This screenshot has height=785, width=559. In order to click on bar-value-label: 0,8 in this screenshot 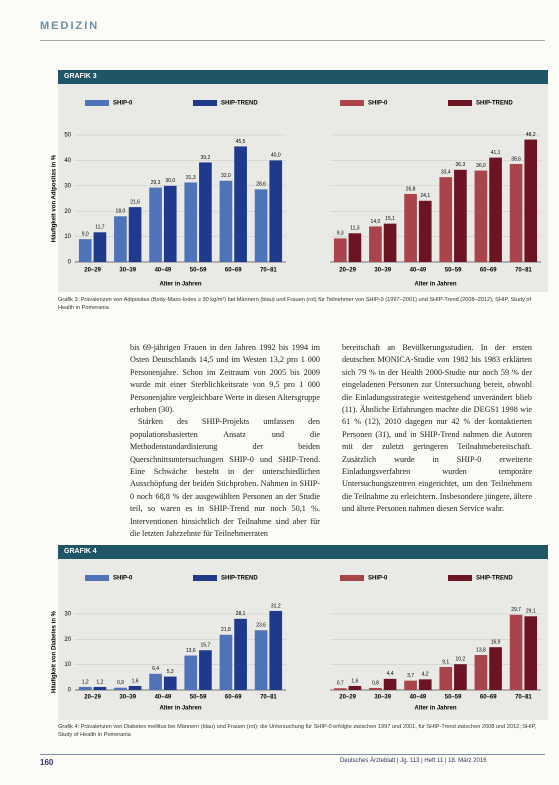, I will do `click(375, 683)`.